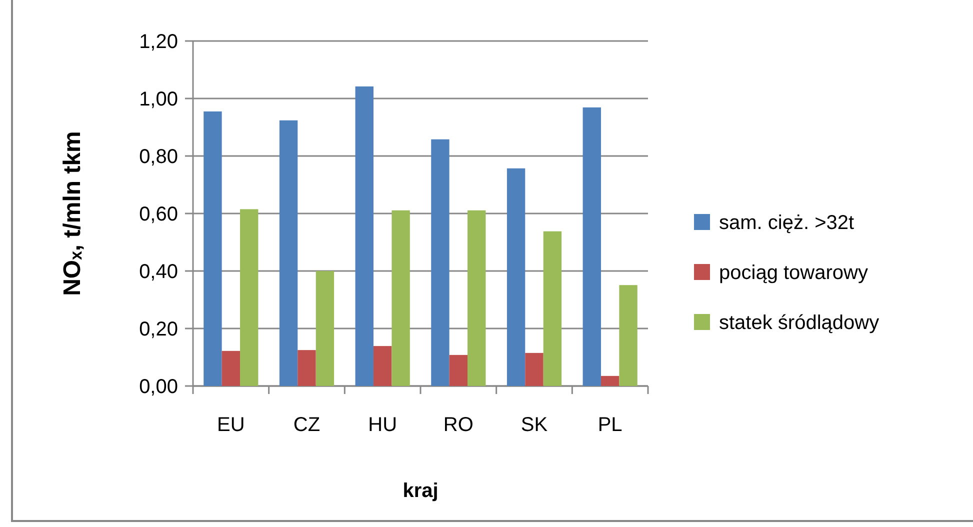  Describe the element at coordinates (306, 425) in the screenshot. I see `x-tick-label: CZ` at that location.